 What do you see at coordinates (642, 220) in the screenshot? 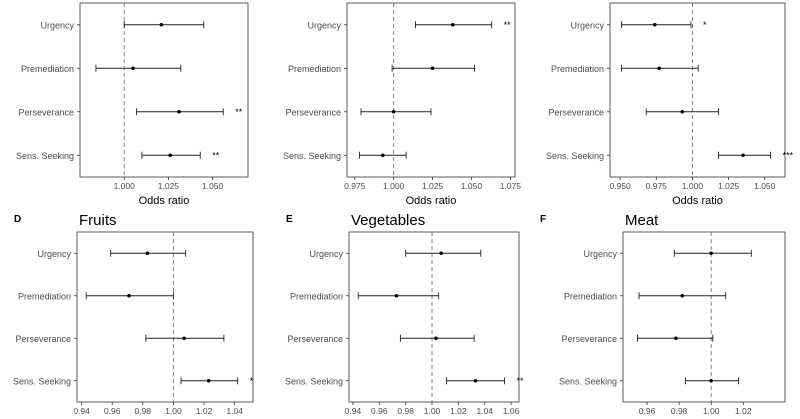
I see `panel-title: Meat` at bounding box center [642, 220].